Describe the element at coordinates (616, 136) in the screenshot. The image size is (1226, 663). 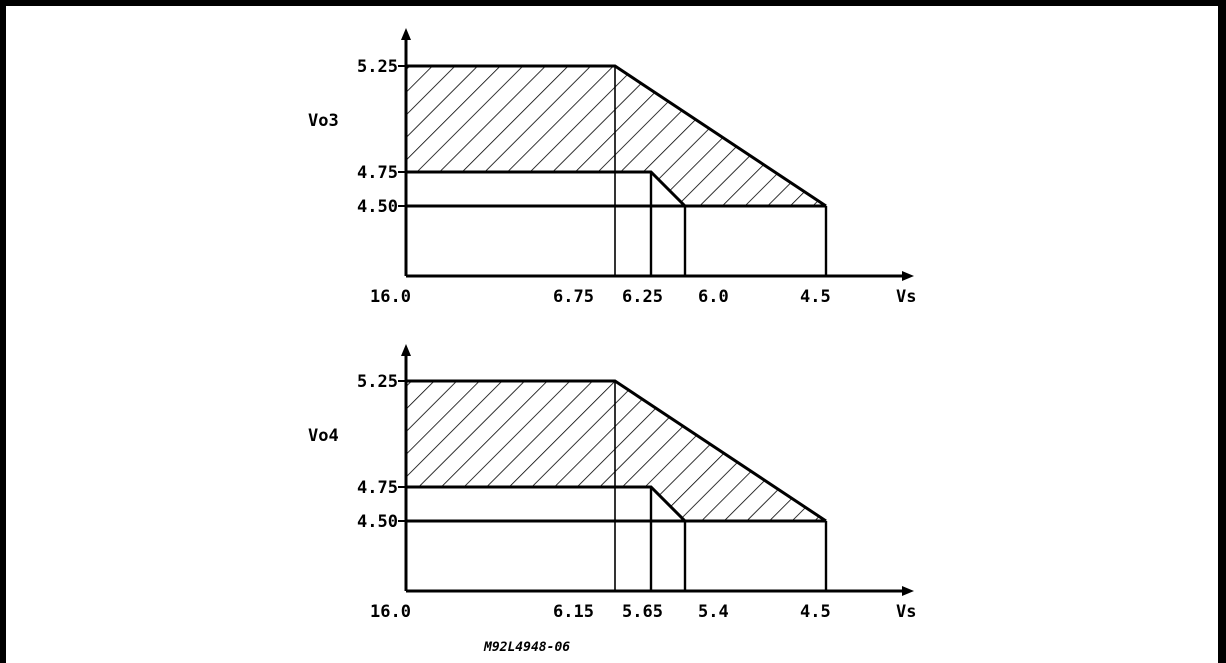
I see `top-tolerance-region` at that location.